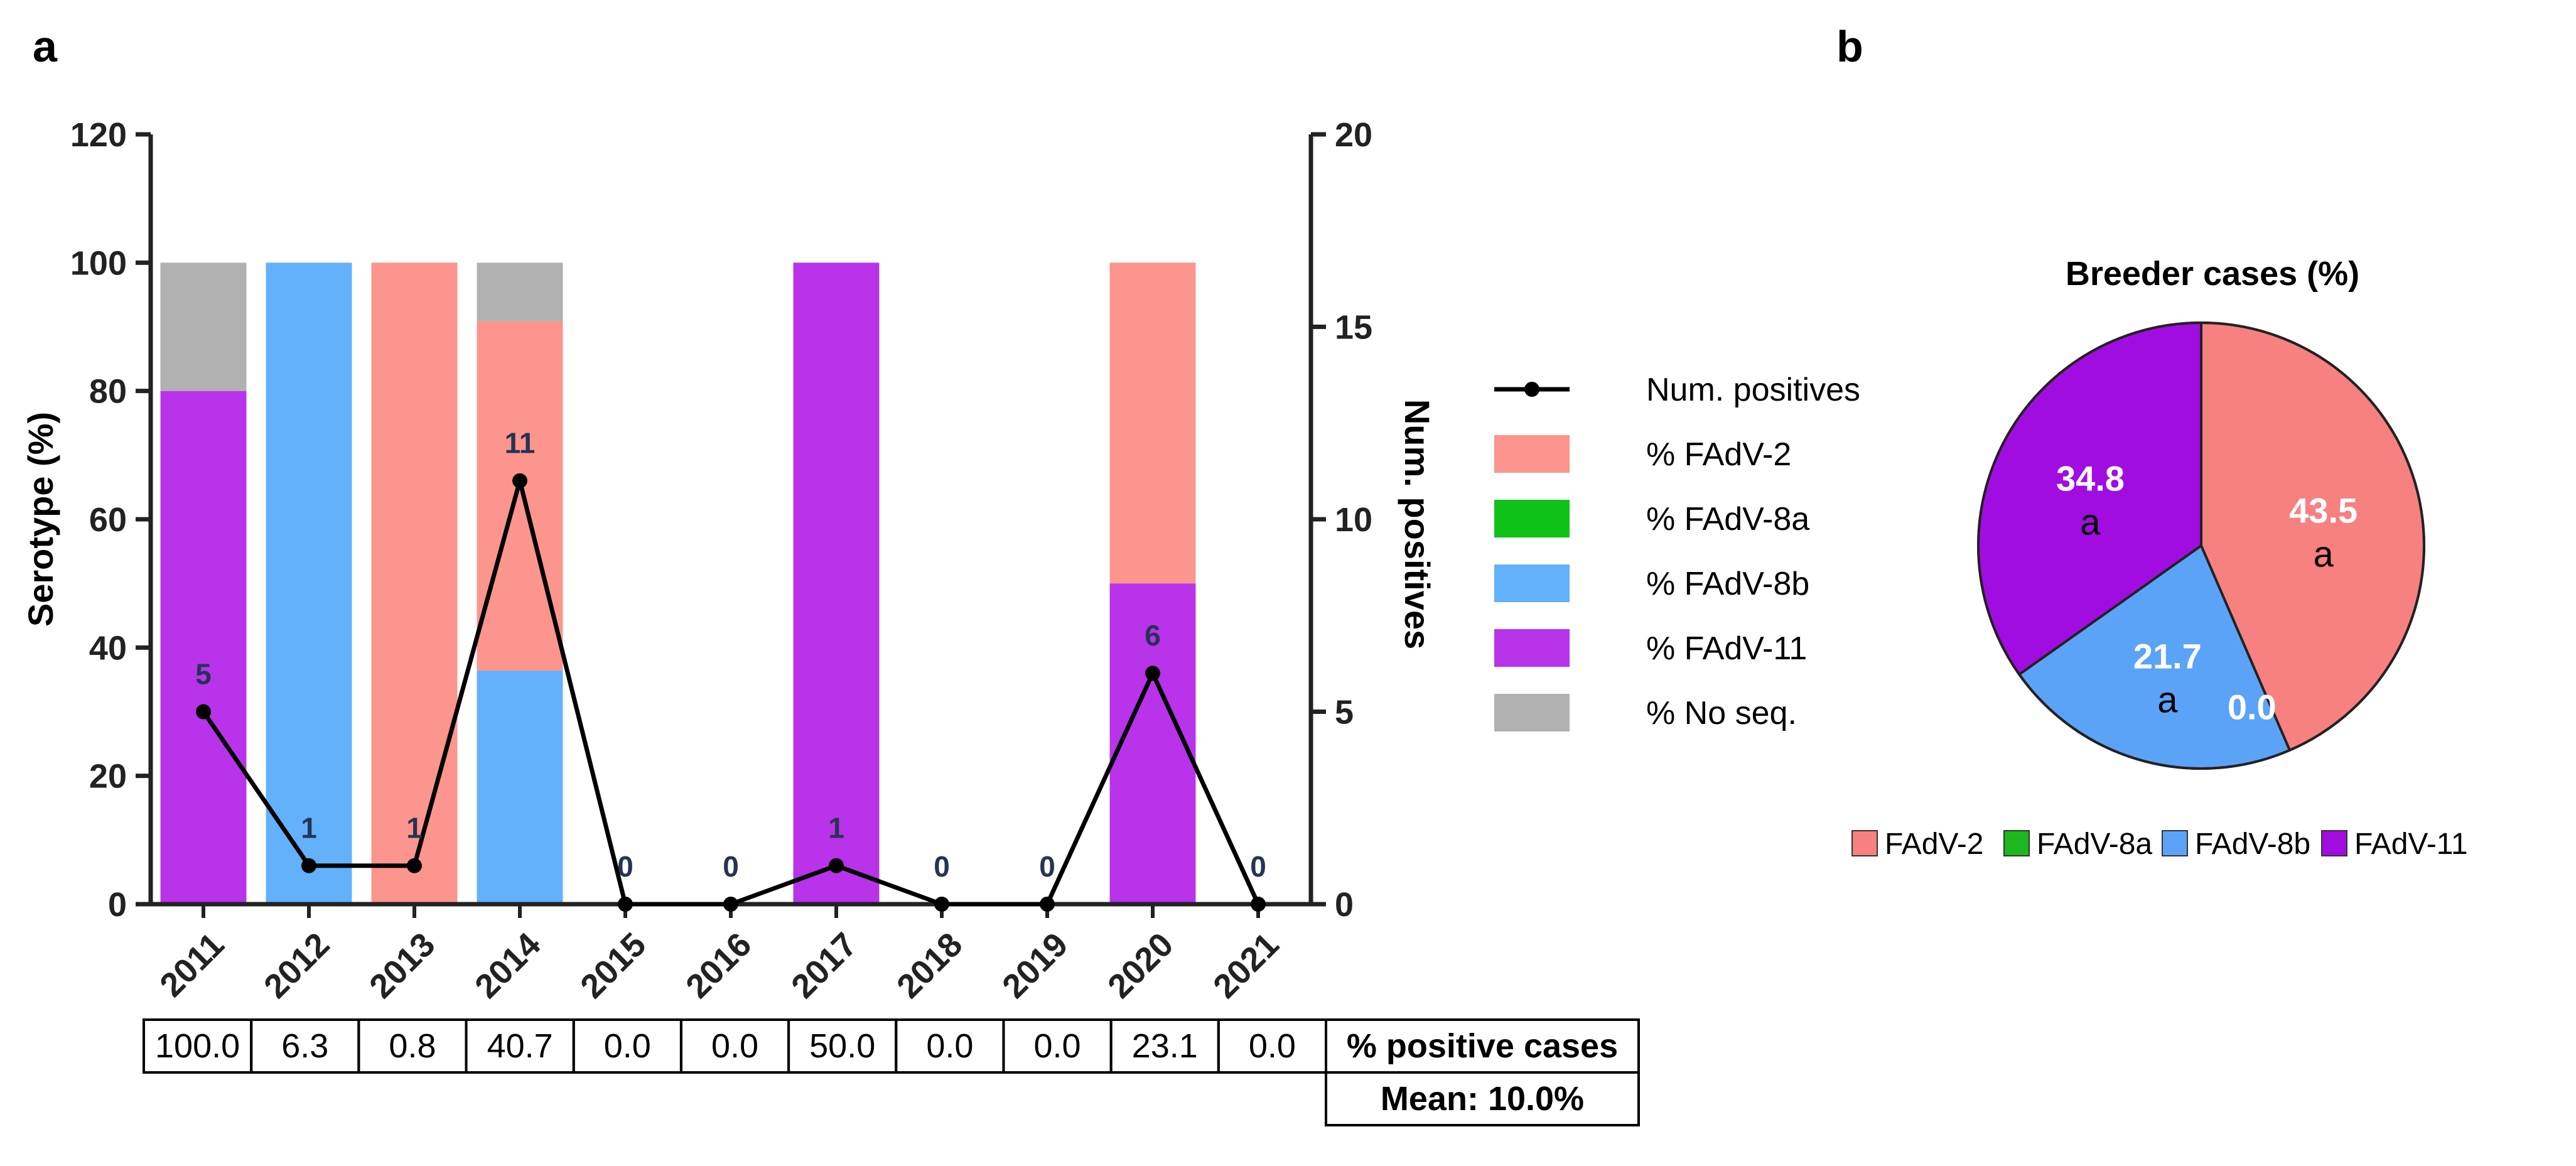 The height and width of the screenshot is (1166, 2576). What do you see at coordinates (1728, 519) in the screenshot?
I see `legend-label: % FAdV-8a` at bounding box center [1728, 519].